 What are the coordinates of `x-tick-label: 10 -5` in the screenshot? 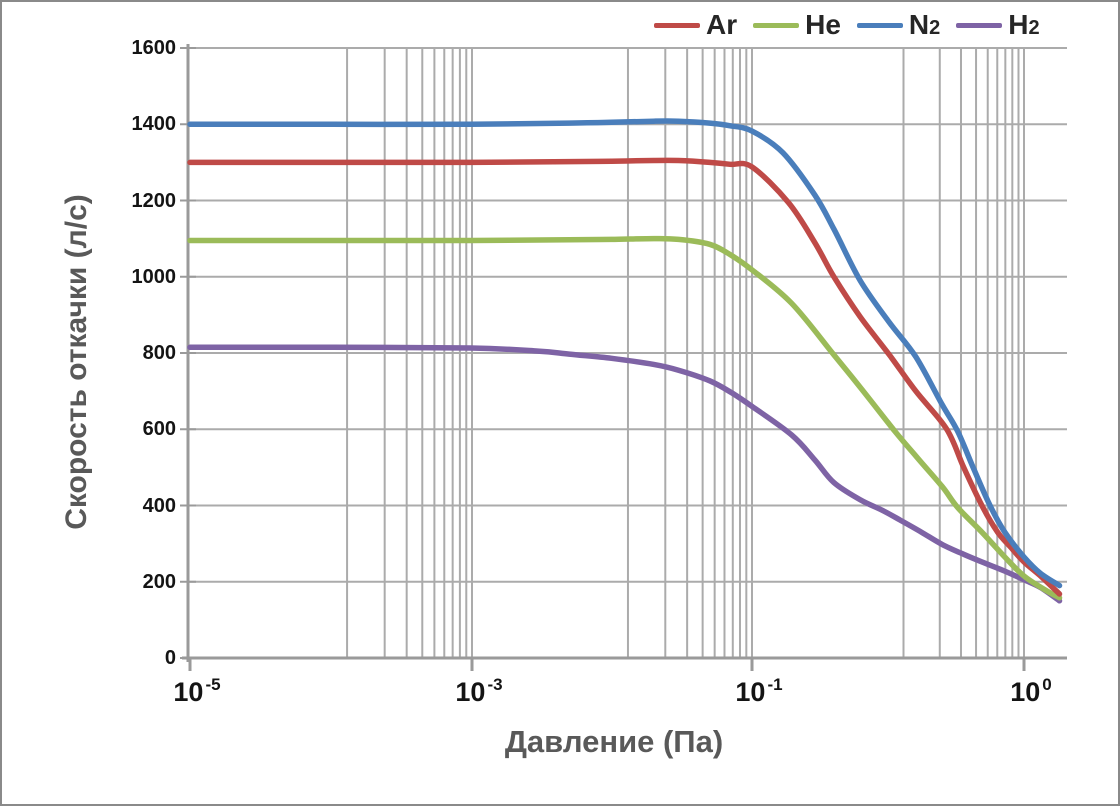 It's located at (197, 688).